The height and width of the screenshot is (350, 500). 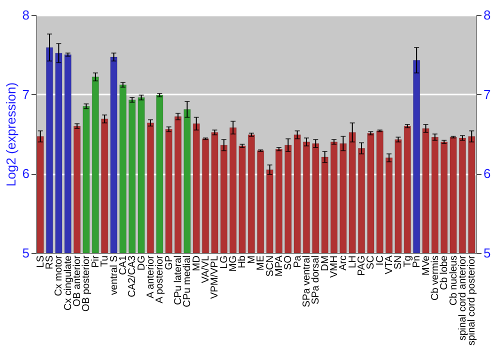 What do you see at coordinates (487, 253) in the screenshot?
I see `y2-tick-label: 5` at bounding box center [487, 253].